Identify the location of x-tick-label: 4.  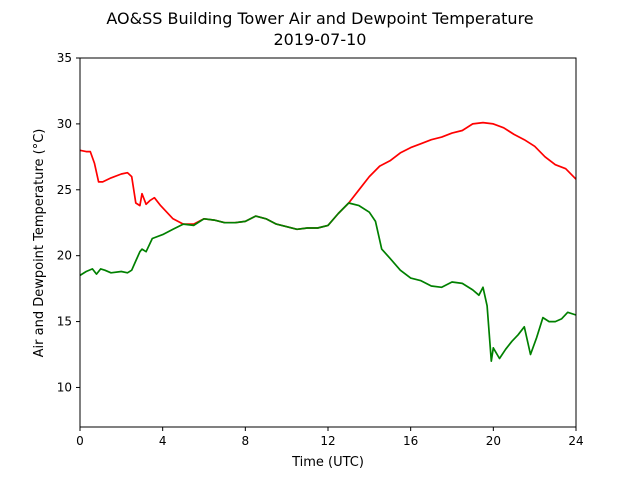
(163, 441).